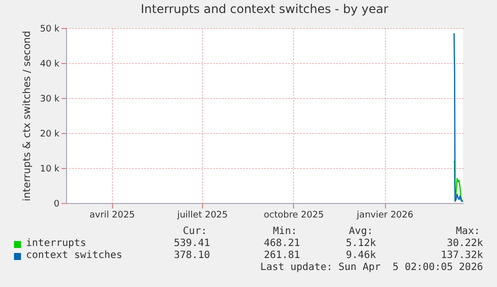 This screenshot has width=497, height=287. I want to click on y-tick-label: 20 k, so click(50, 135).